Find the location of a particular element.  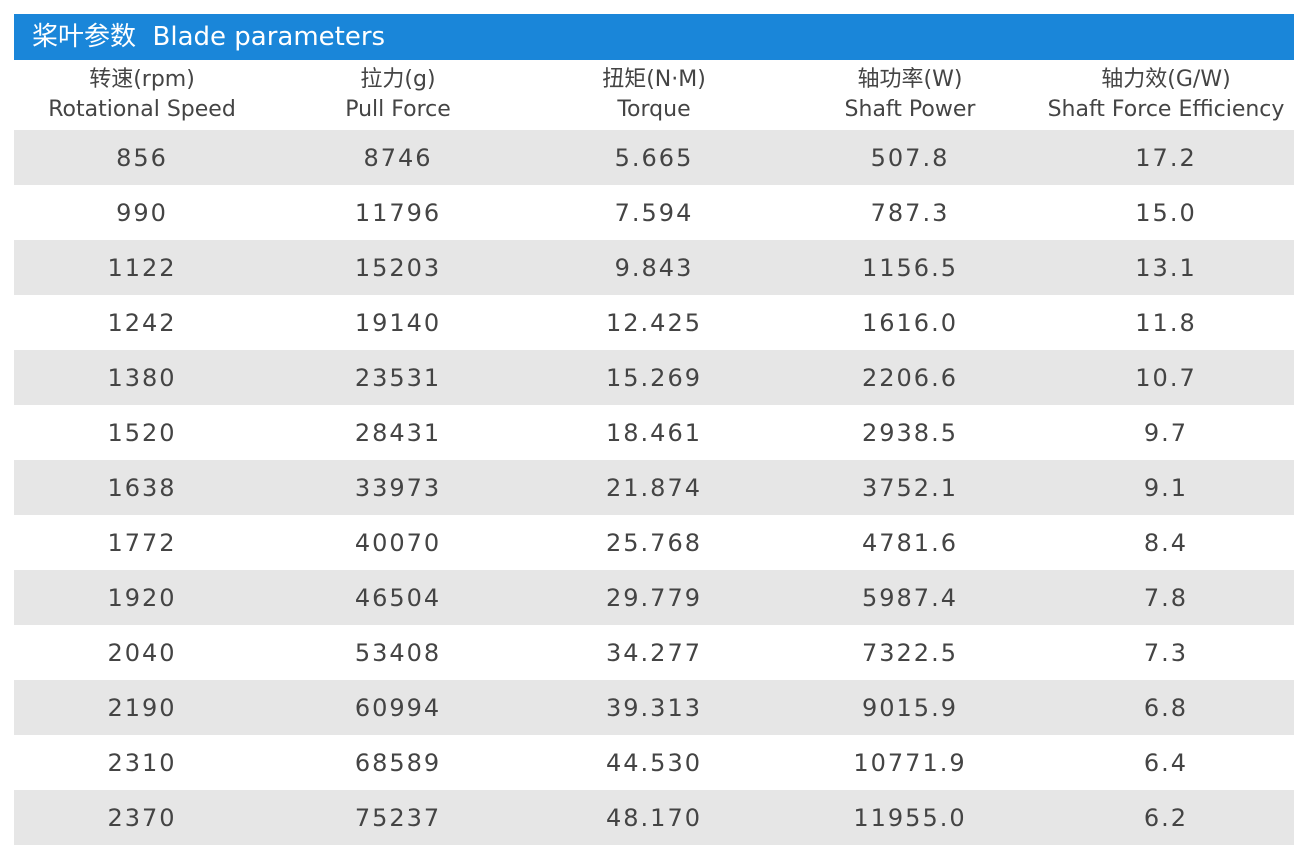

header-en: Rotational Speed is located at coordinates (142, 109).